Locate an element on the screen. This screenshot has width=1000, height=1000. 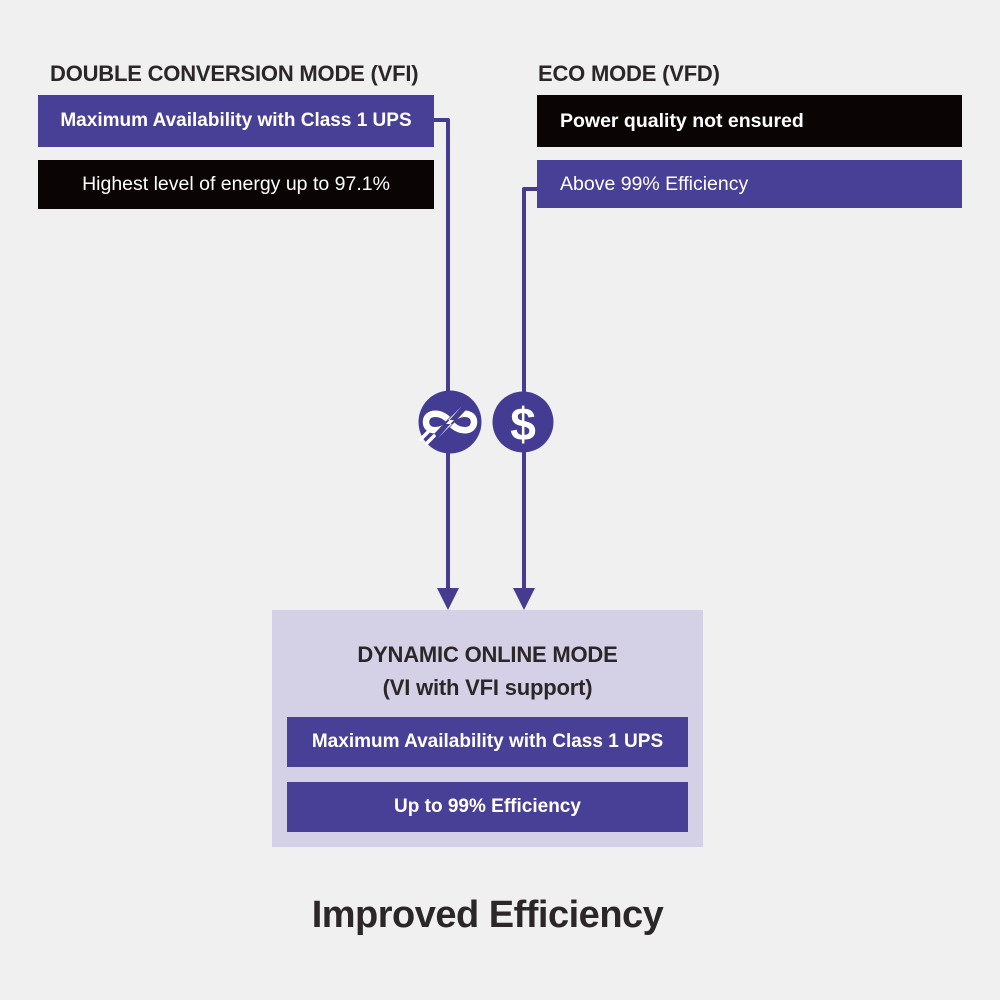
arrowhead-left-icon is located at coordinates (448, 599).